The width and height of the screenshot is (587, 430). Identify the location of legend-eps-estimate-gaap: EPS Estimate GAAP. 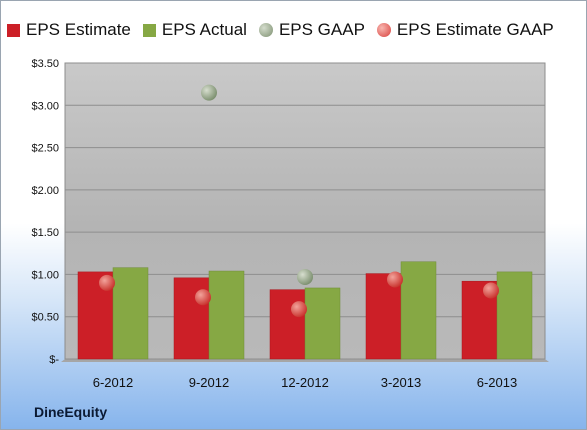
(465, 30).